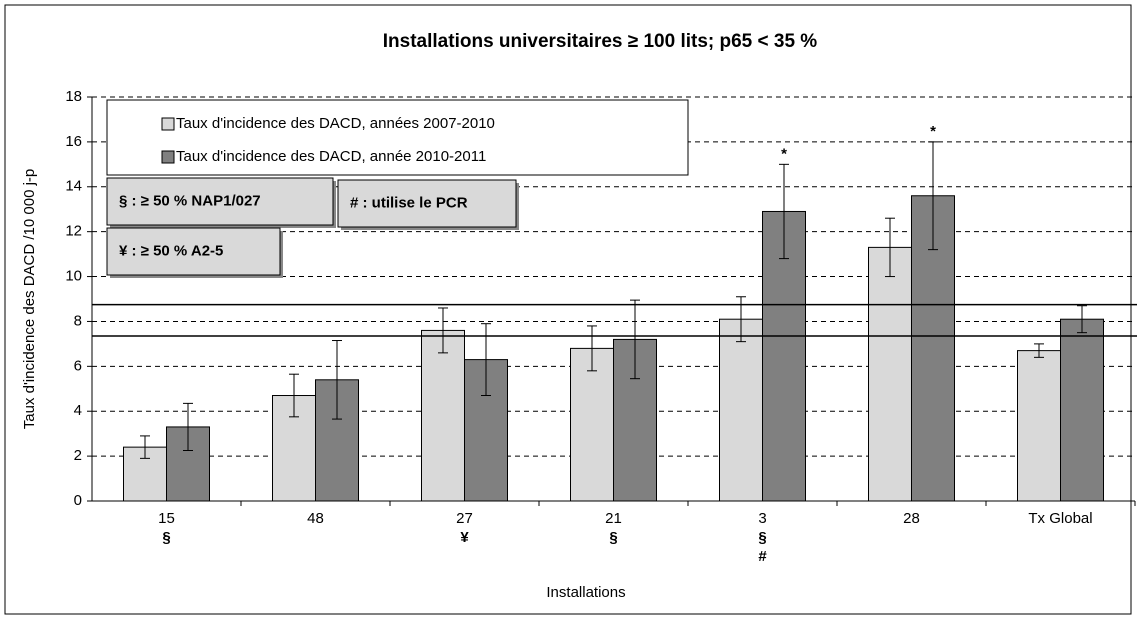 This screenshot has height=620, width=1137. Describe the element at coordinates (613, 518) in the screenshot. I see `x-tick-label: 21` at that location.